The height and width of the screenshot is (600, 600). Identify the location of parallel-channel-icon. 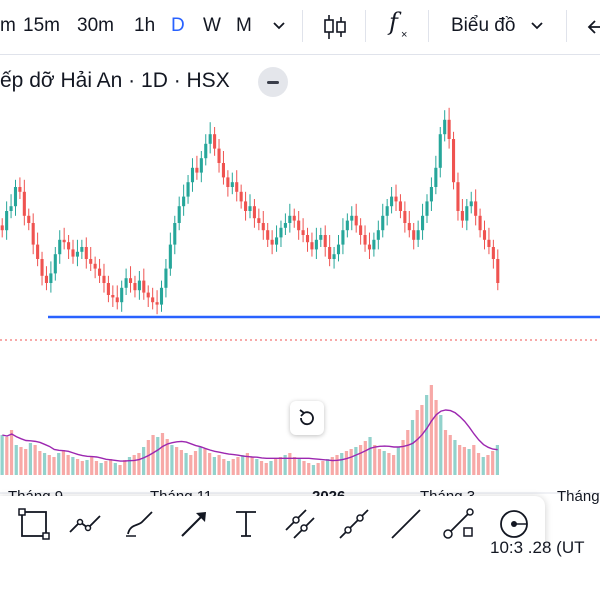
(300, 524).